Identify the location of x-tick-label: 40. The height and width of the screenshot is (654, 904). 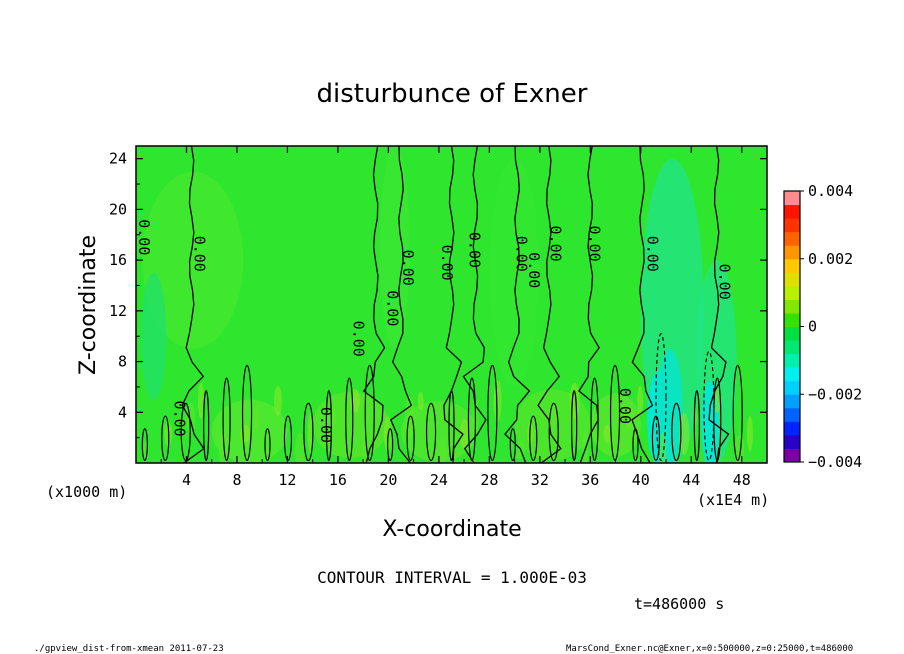
(641, 480).